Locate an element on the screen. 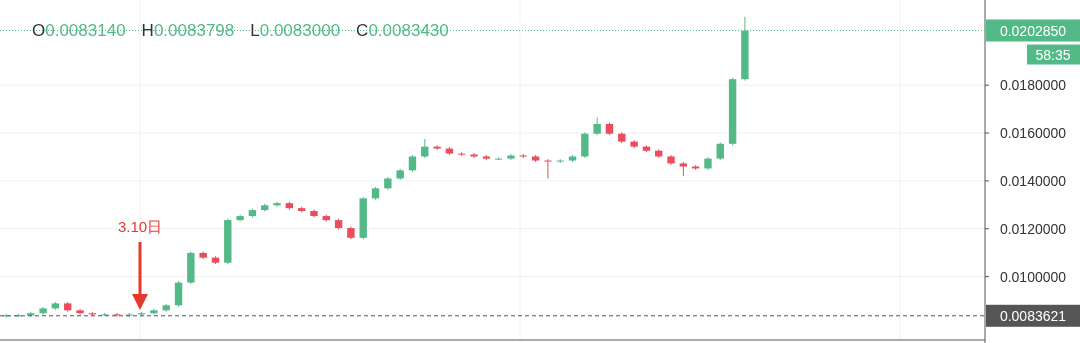  text: 58:35 is located at coordinates (1053, 54).